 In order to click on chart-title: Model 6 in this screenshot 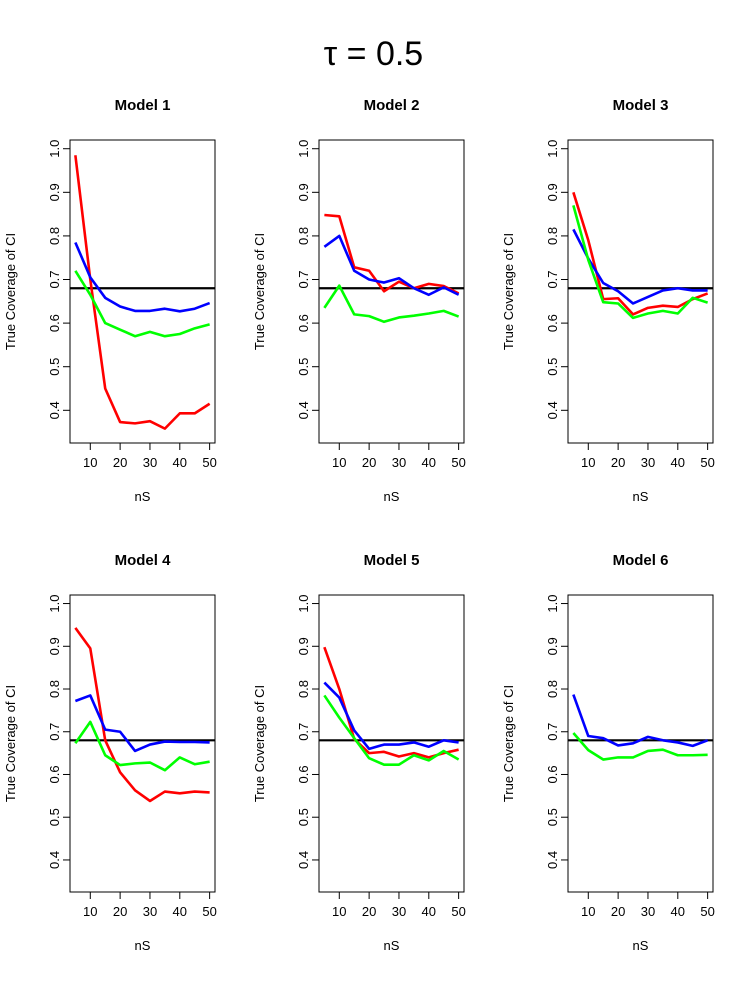, I will do `click(641, 560)`.